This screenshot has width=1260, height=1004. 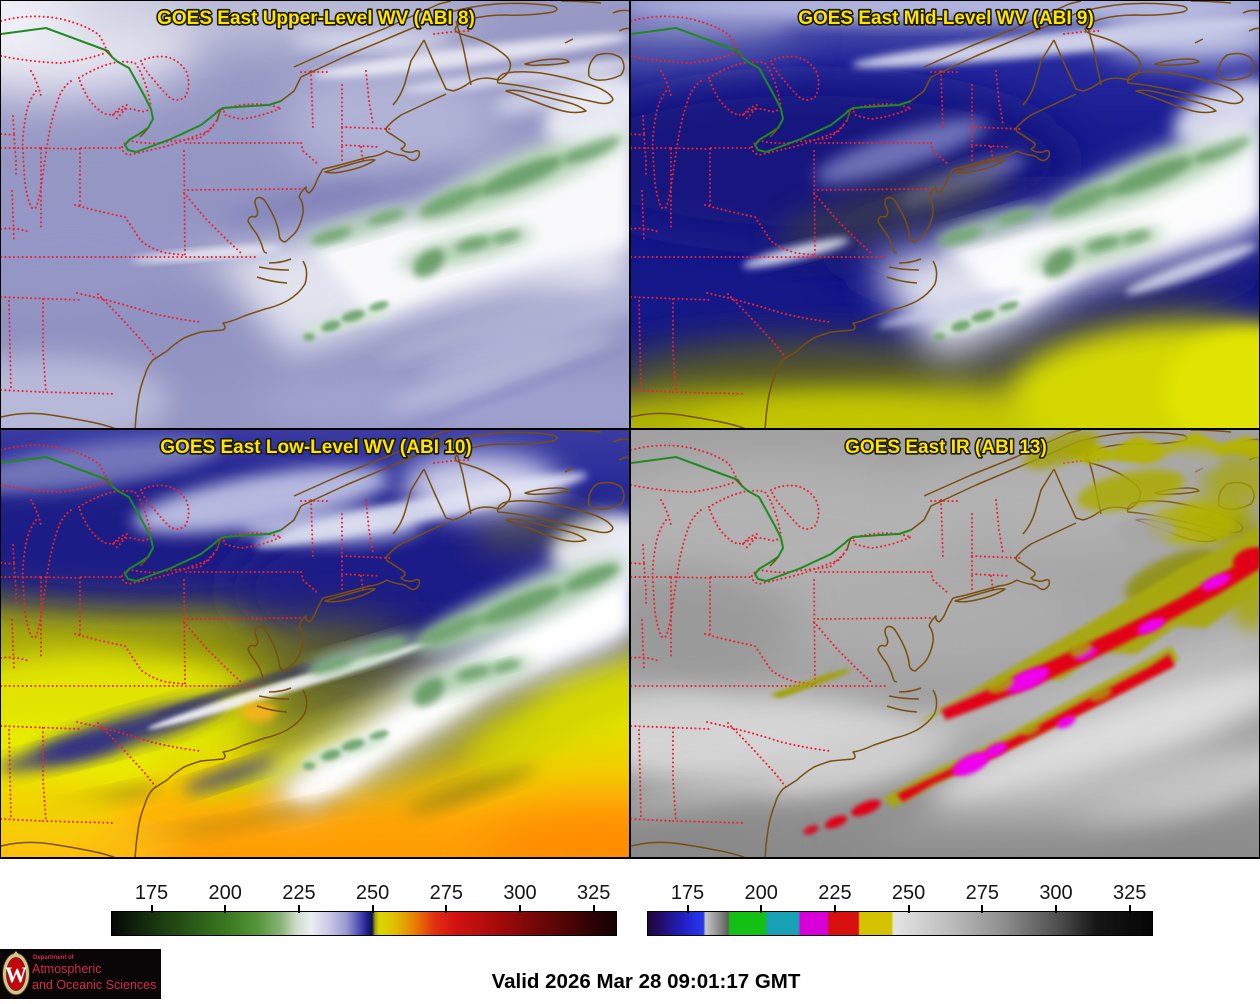 I want to click on svg-text: Department of, so click(x=54, y=958).